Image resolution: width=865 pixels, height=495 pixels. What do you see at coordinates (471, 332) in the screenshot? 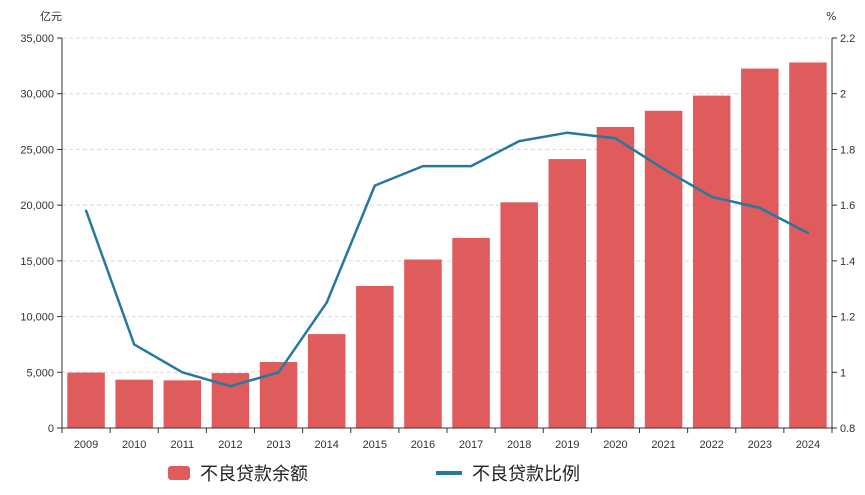
I see `bar-2017` at bounding box center [471, 332].